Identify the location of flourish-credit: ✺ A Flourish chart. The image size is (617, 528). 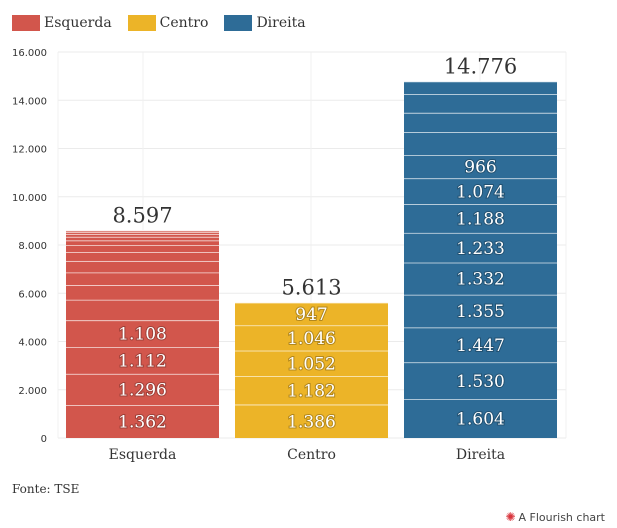
(555, 517).